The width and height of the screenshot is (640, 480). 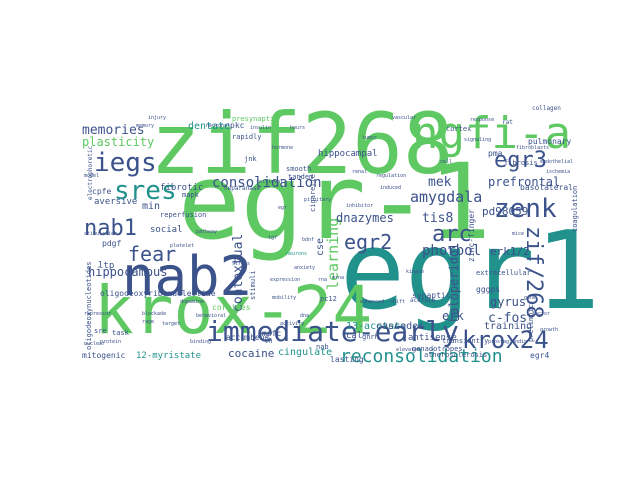 What do you see at coordinates (238, 272) in the screenshot?
I see `word-contextual: contextual` at bounding box center [238, 272].